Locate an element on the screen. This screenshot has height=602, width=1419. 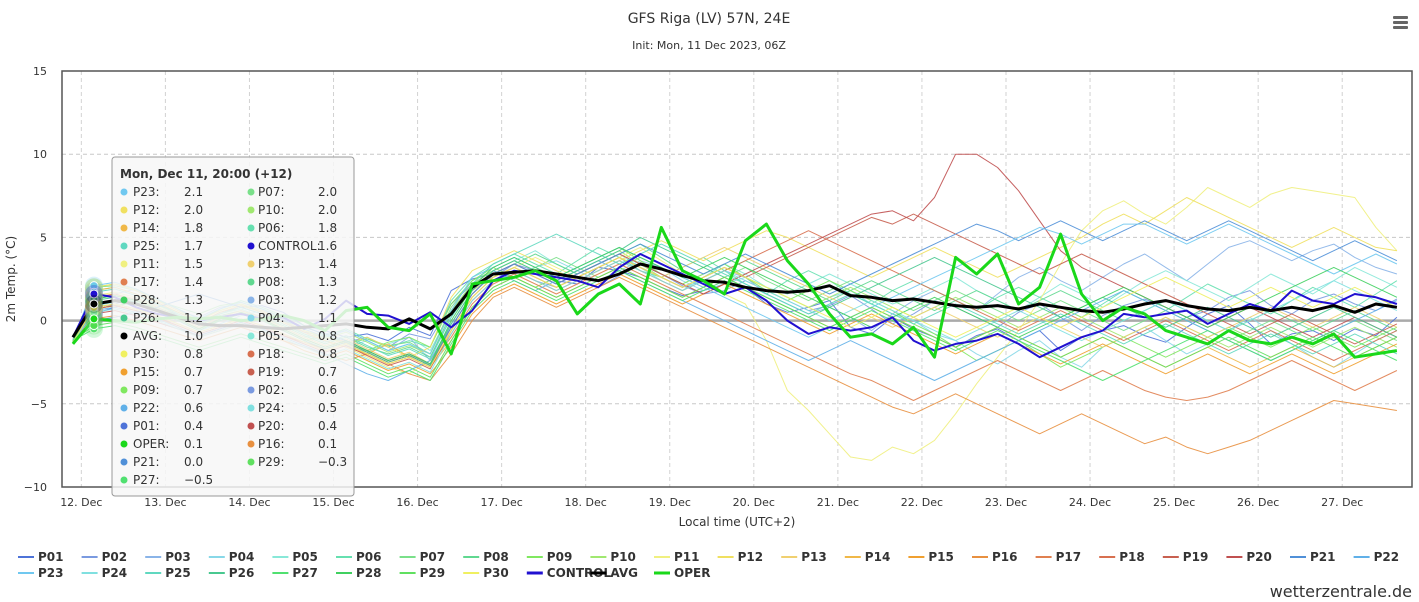
tooltip-series-name: P10: is located at coordinates (271, 210).